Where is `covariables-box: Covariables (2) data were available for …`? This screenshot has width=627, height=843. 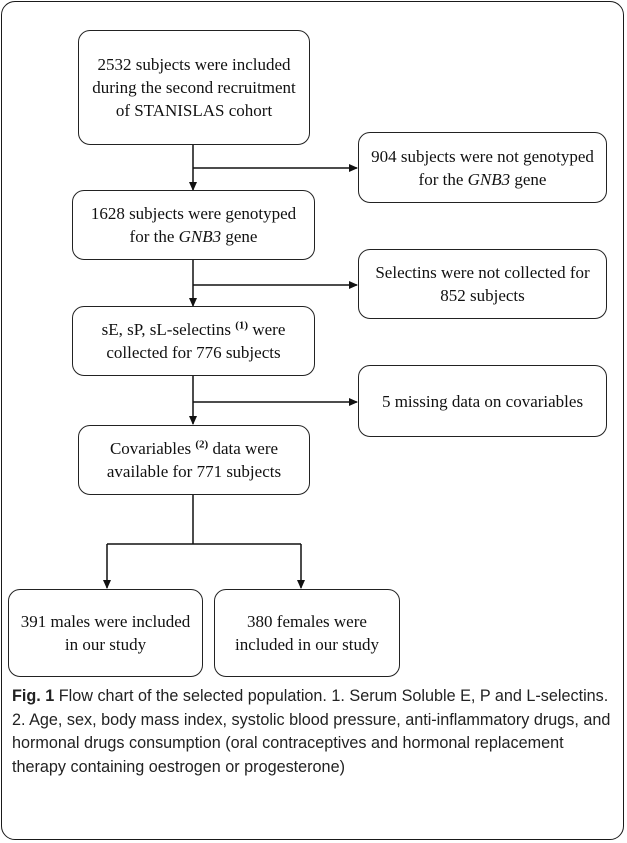
covariables-box: Covariables (2) data were available for … is located at coordinates (194, 460).